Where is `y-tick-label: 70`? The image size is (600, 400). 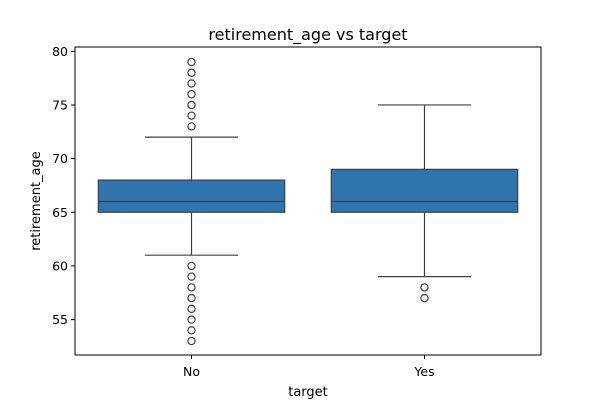 y-tick-label: 70 is located at coordinates (60, 158).